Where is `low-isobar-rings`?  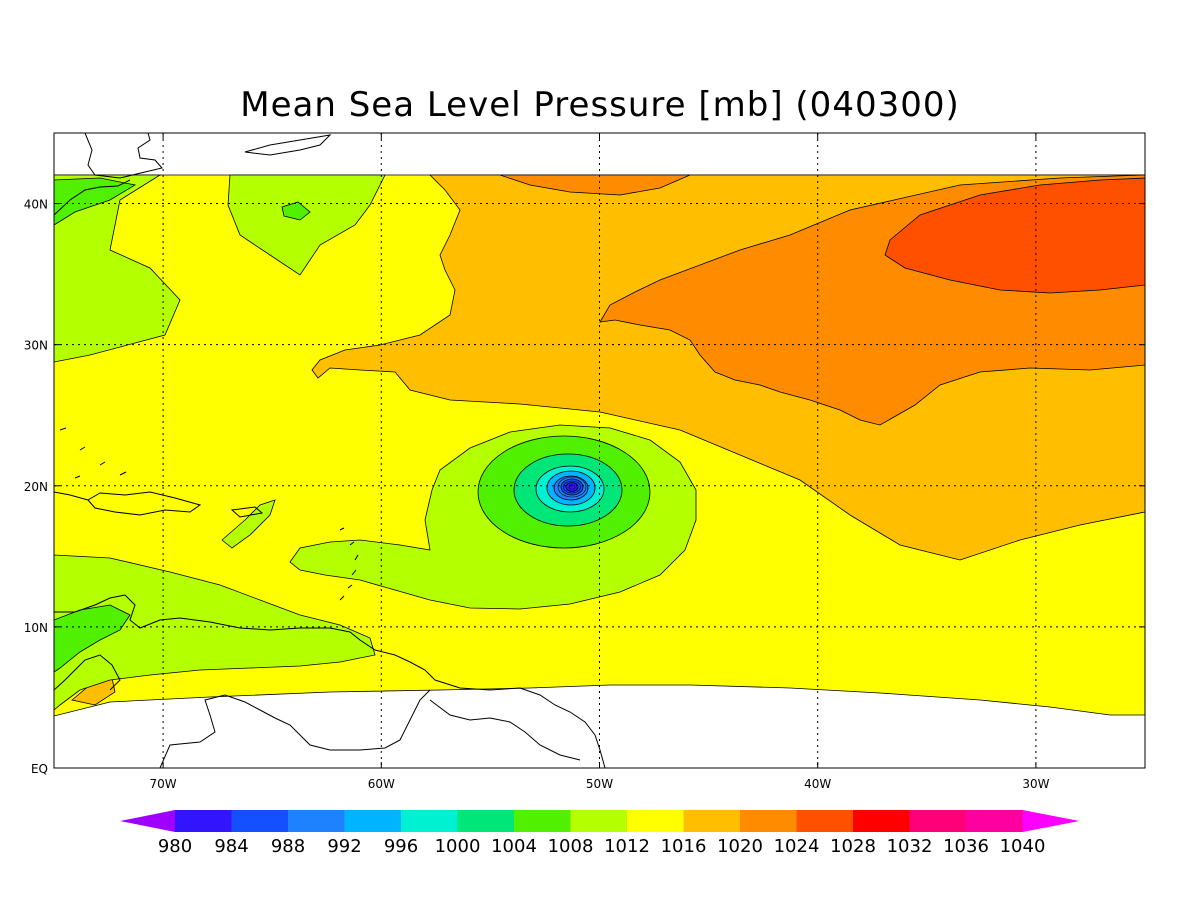
low-isobar-rings is located at coordinates (572, 487).